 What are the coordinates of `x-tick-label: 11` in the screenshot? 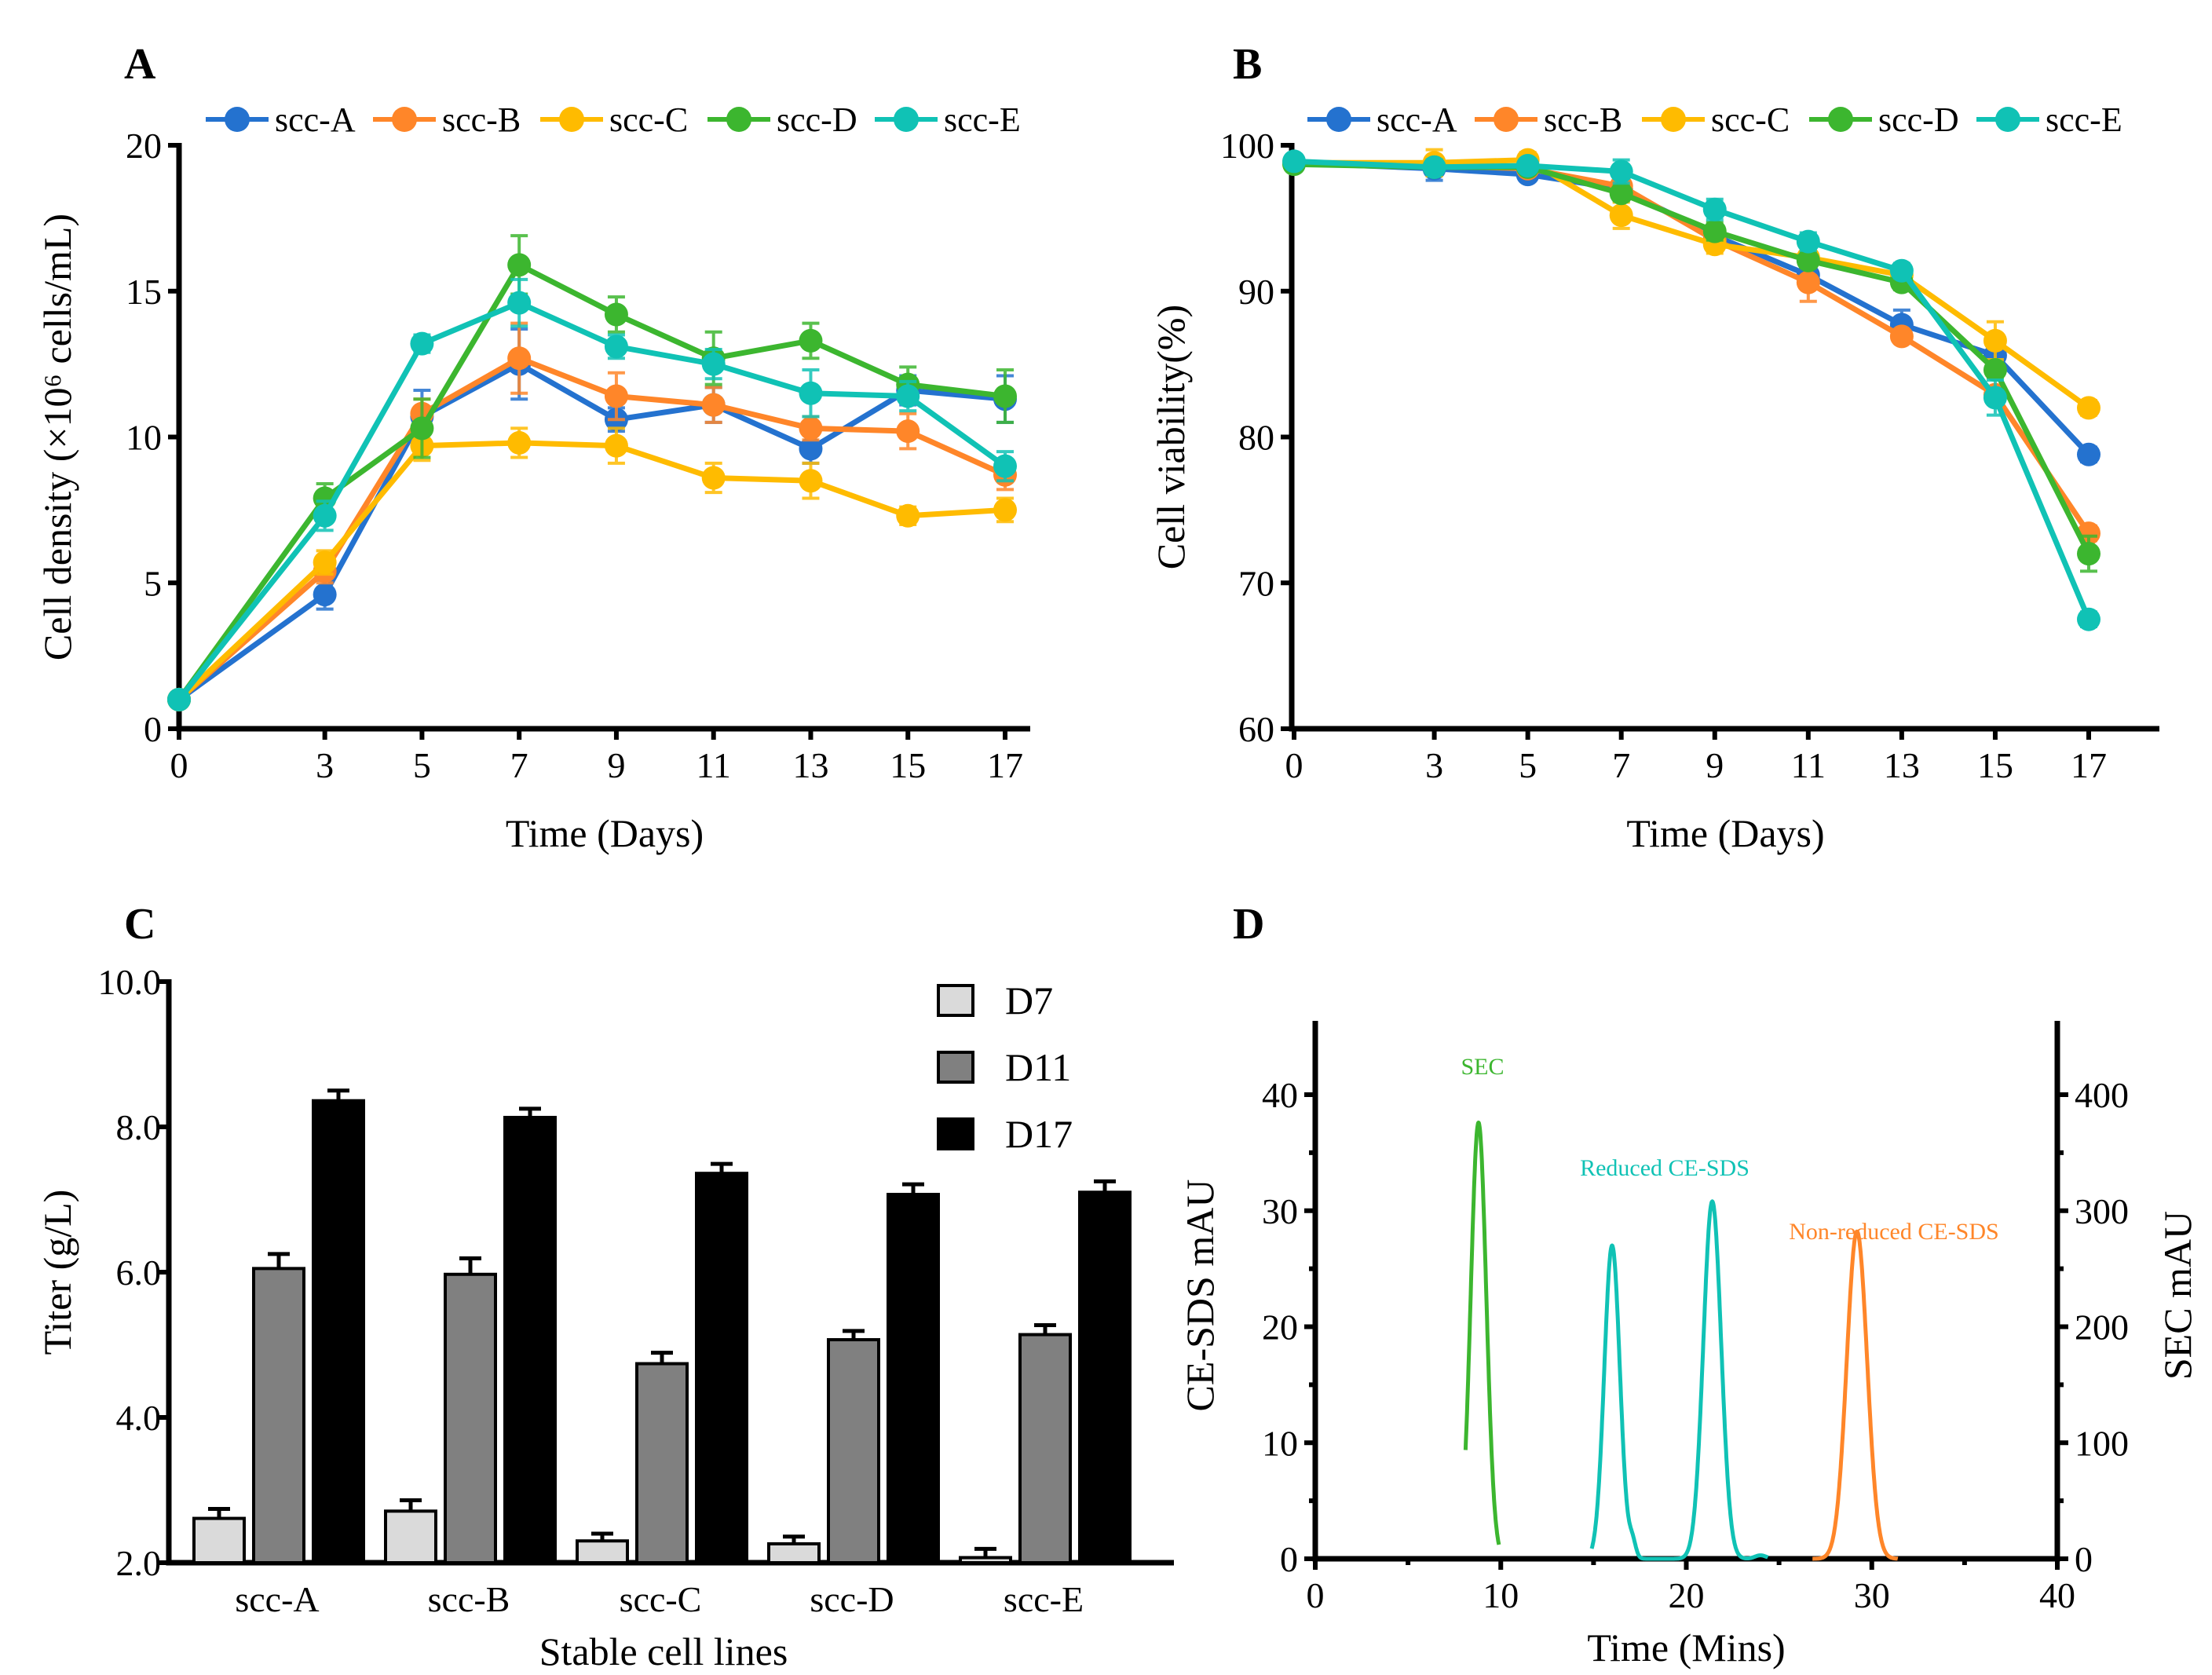 It's located at (714, 765).